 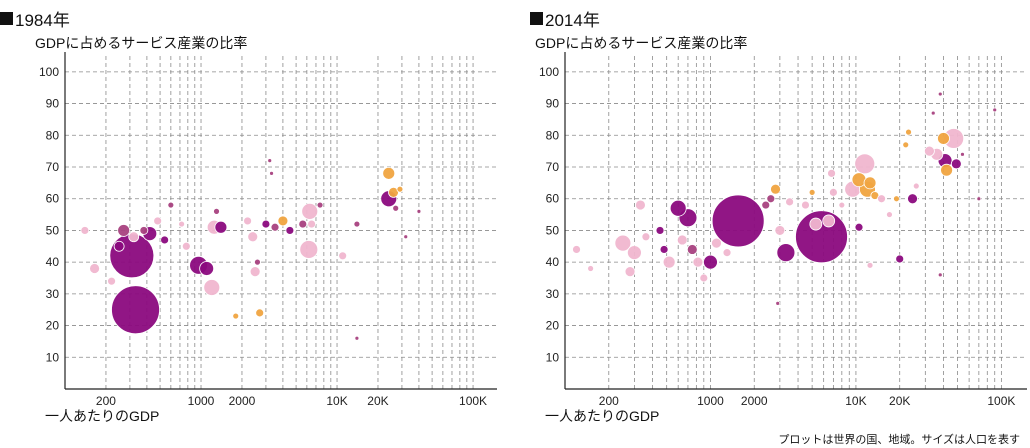 What do you see at coordinates (53, 135) in the screenshot?
I see `y-tick-label: 80` at bounding box center [53, 135].